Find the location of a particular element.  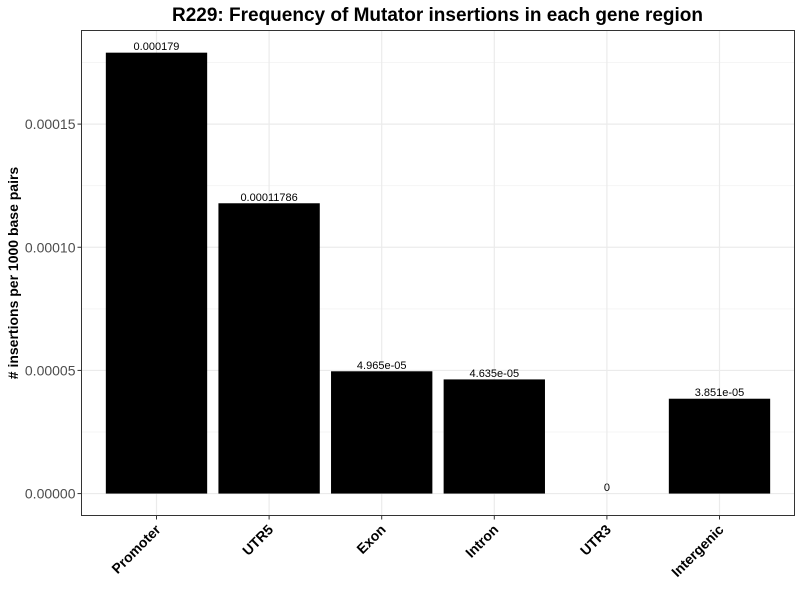

x-tick-label: UTR5 is located at coordinates (257, 539).